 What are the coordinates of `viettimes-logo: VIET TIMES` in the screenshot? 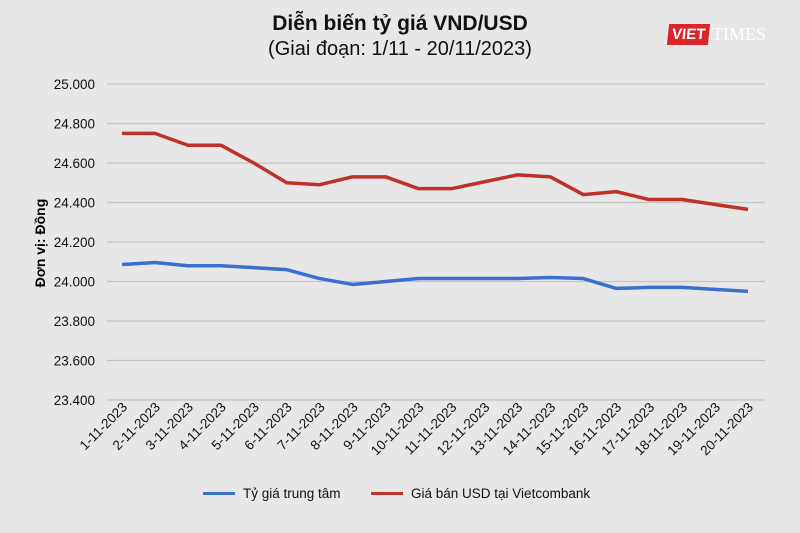 It's located at (717, 35).